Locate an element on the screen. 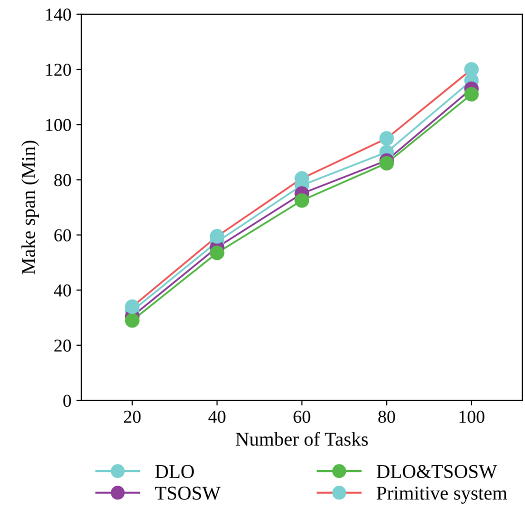 Image resolution: width=525 pixels, height=529 pixels. y-tick-label: 0 is located at coordinates (67, 400).